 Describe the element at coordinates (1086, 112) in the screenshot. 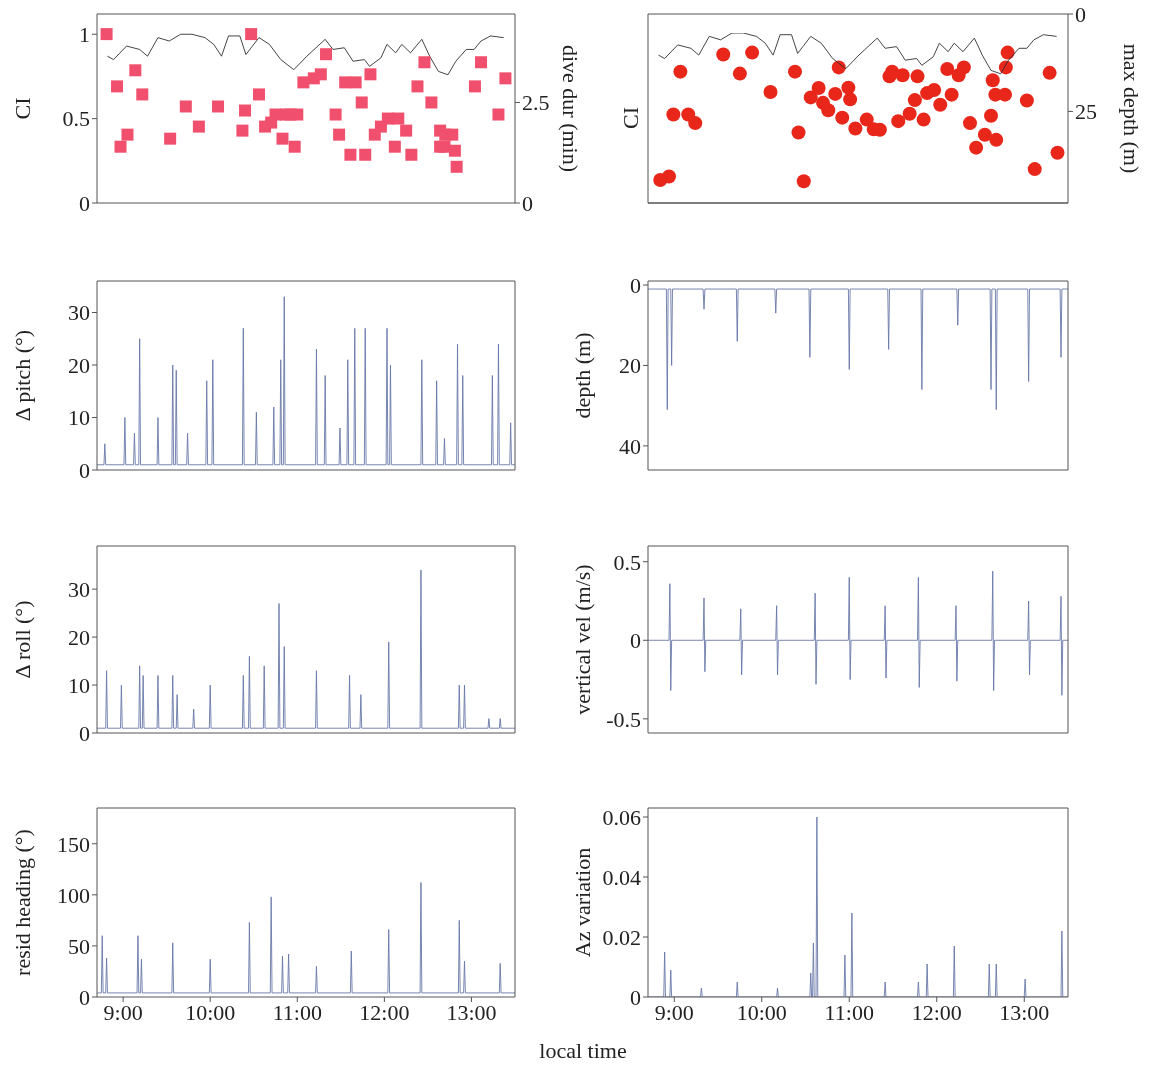

I see `y2-tick-label: 25` at that location.